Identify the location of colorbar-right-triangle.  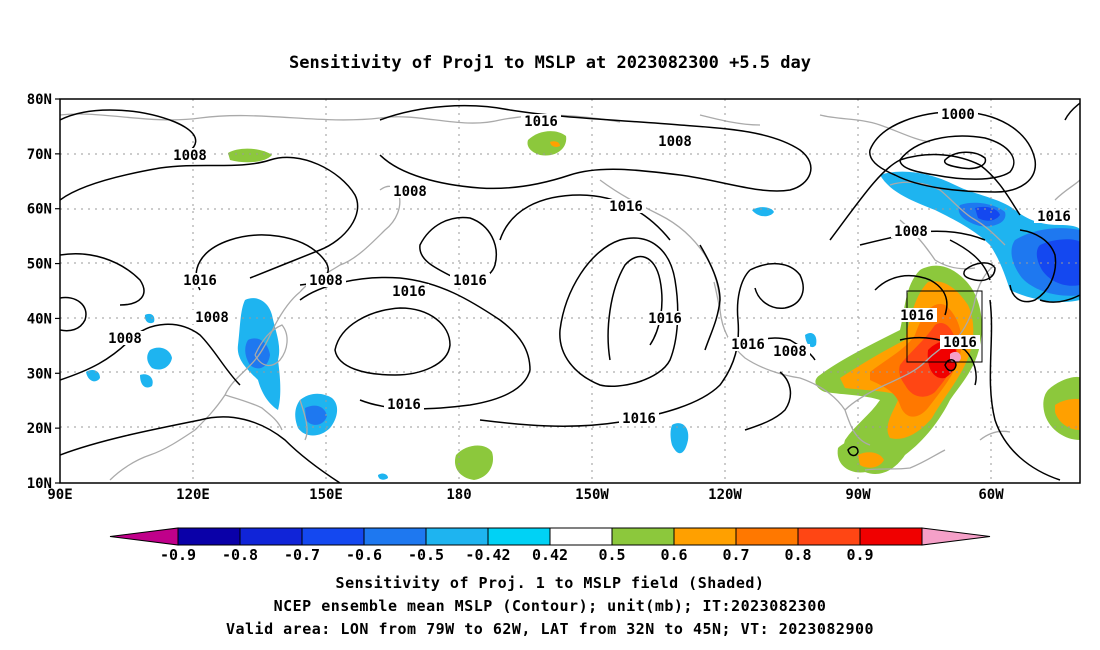
(956, 536).